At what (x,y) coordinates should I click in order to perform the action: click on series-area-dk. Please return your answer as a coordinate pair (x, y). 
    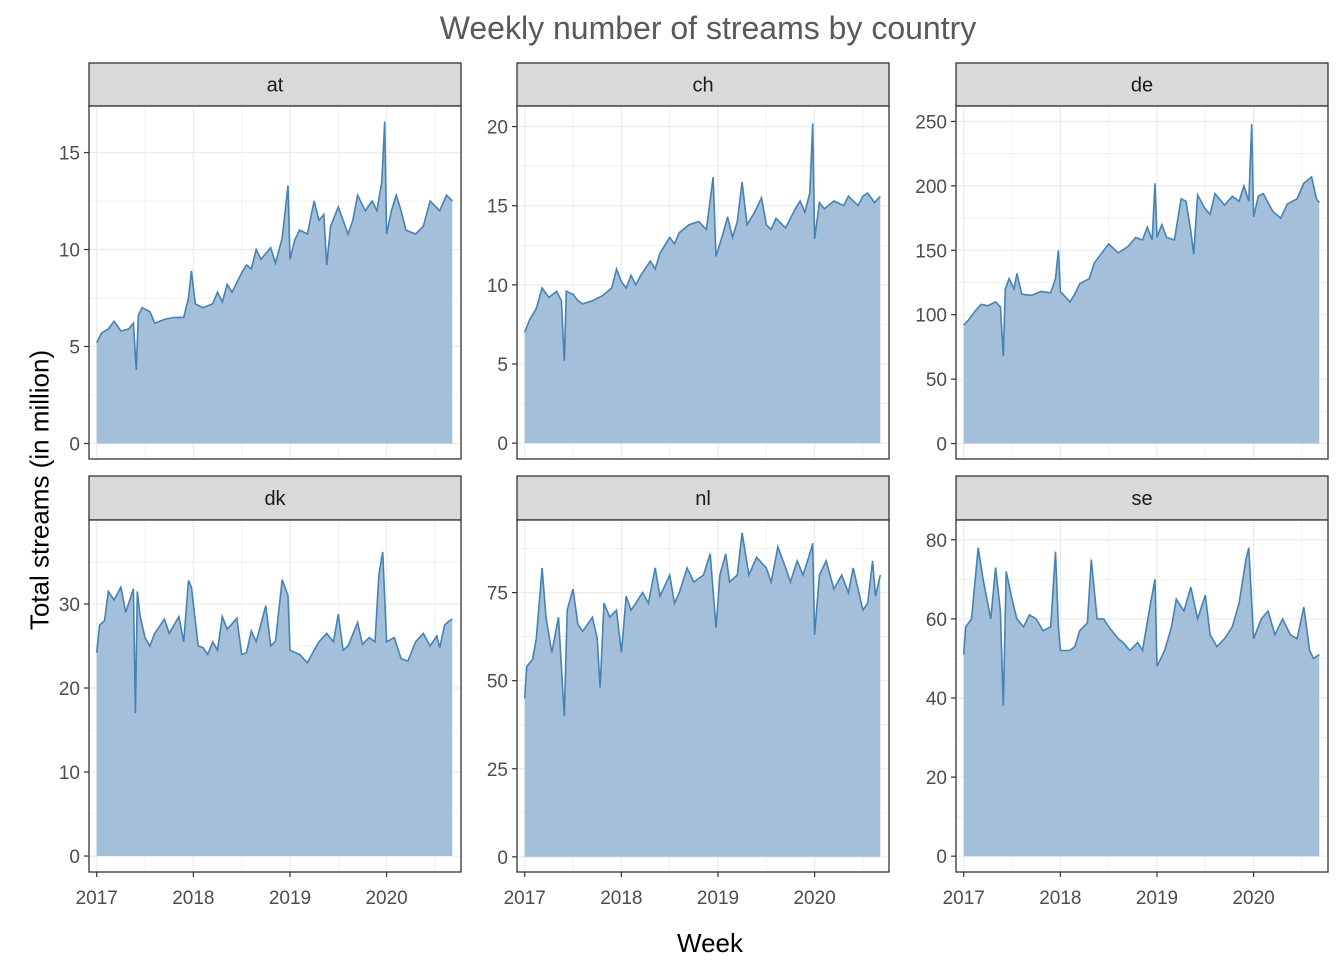
    Looking at the image, I should click on (274, 703).